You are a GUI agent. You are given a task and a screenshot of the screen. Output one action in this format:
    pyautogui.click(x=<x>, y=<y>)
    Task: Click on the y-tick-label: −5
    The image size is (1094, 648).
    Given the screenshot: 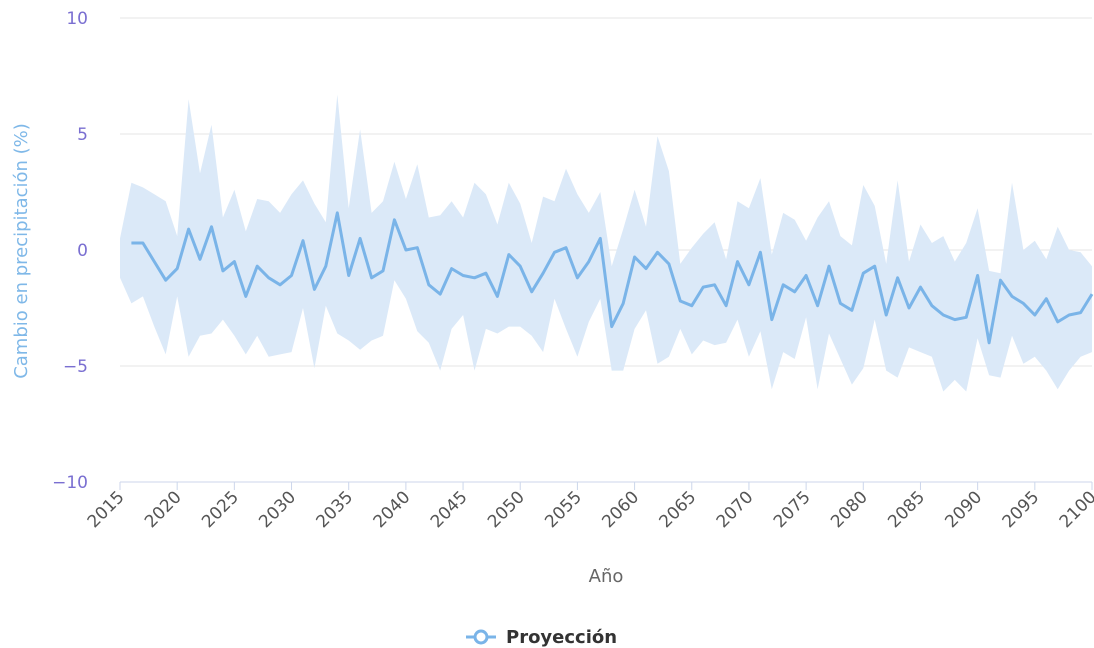 What is the action you would take?
    pyautogui.click(x=75, y=367)
    